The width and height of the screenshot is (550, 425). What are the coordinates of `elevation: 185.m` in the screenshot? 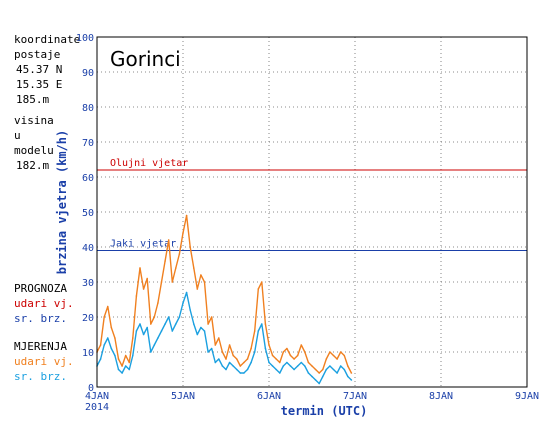 It's located at (33, 99).